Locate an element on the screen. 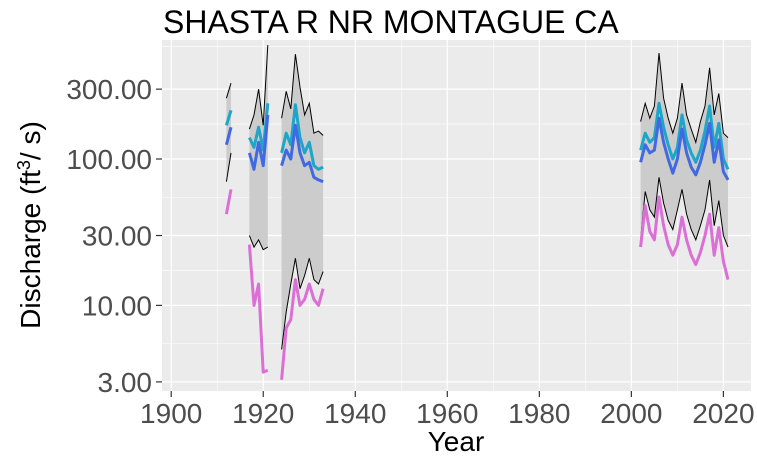 This screenshot has height=464, width=757. y-axis-title-suffix: / s) is located at coordinates (30, 140).